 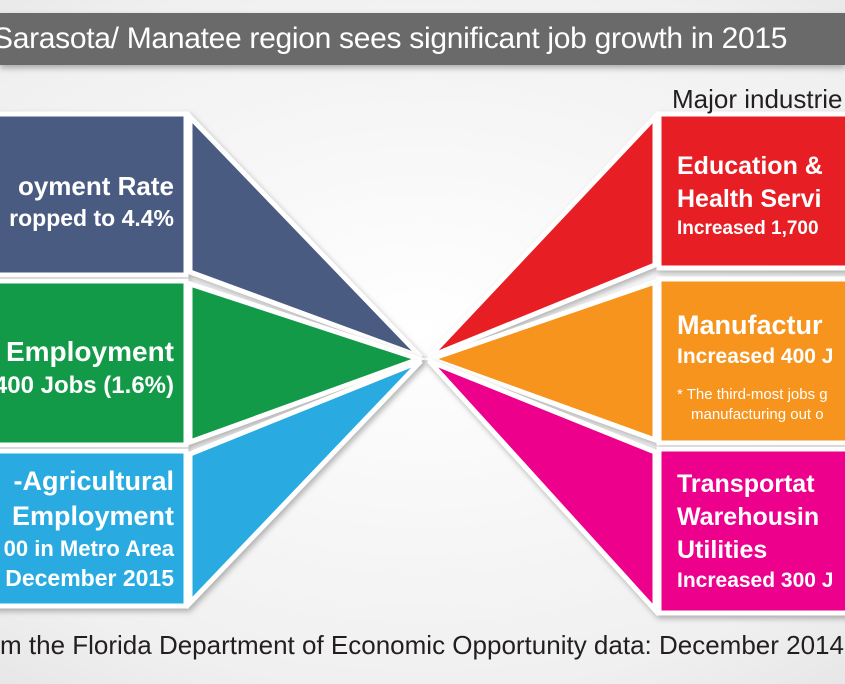 What do you see at coordinates (746, 483) in the screenshot?
I see `block-line: Transportat` at bounding box center [746, 483].